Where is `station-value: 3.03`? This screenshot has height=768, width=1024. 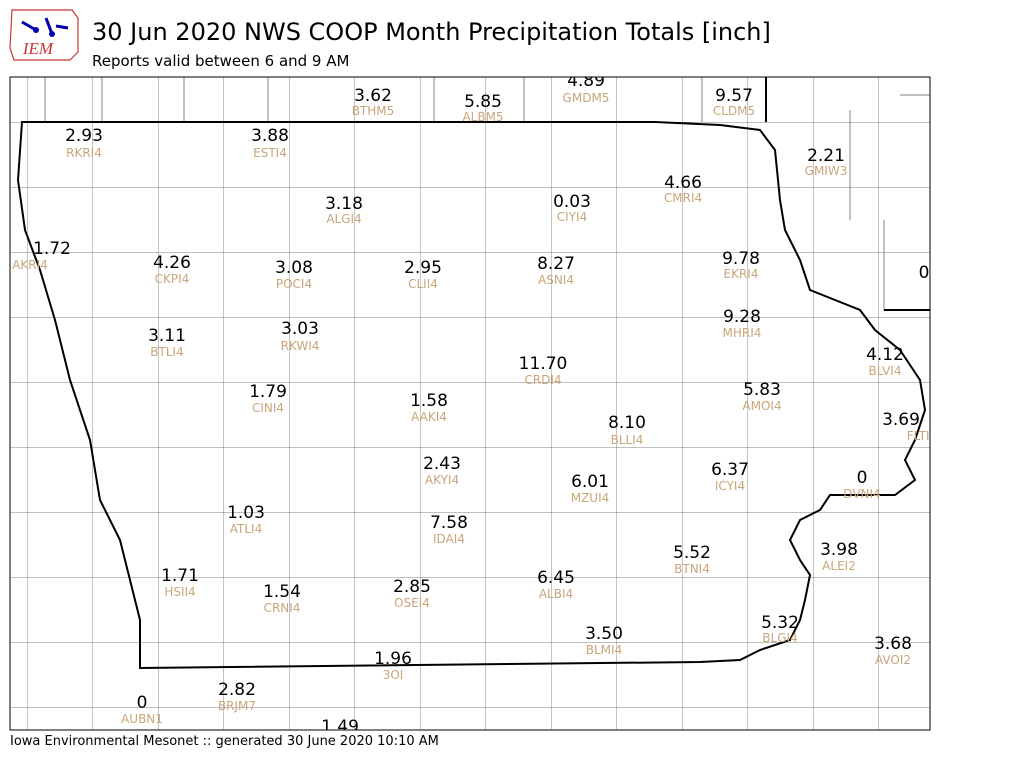 station-value: 3.03 is located at coordinates (300, 329).